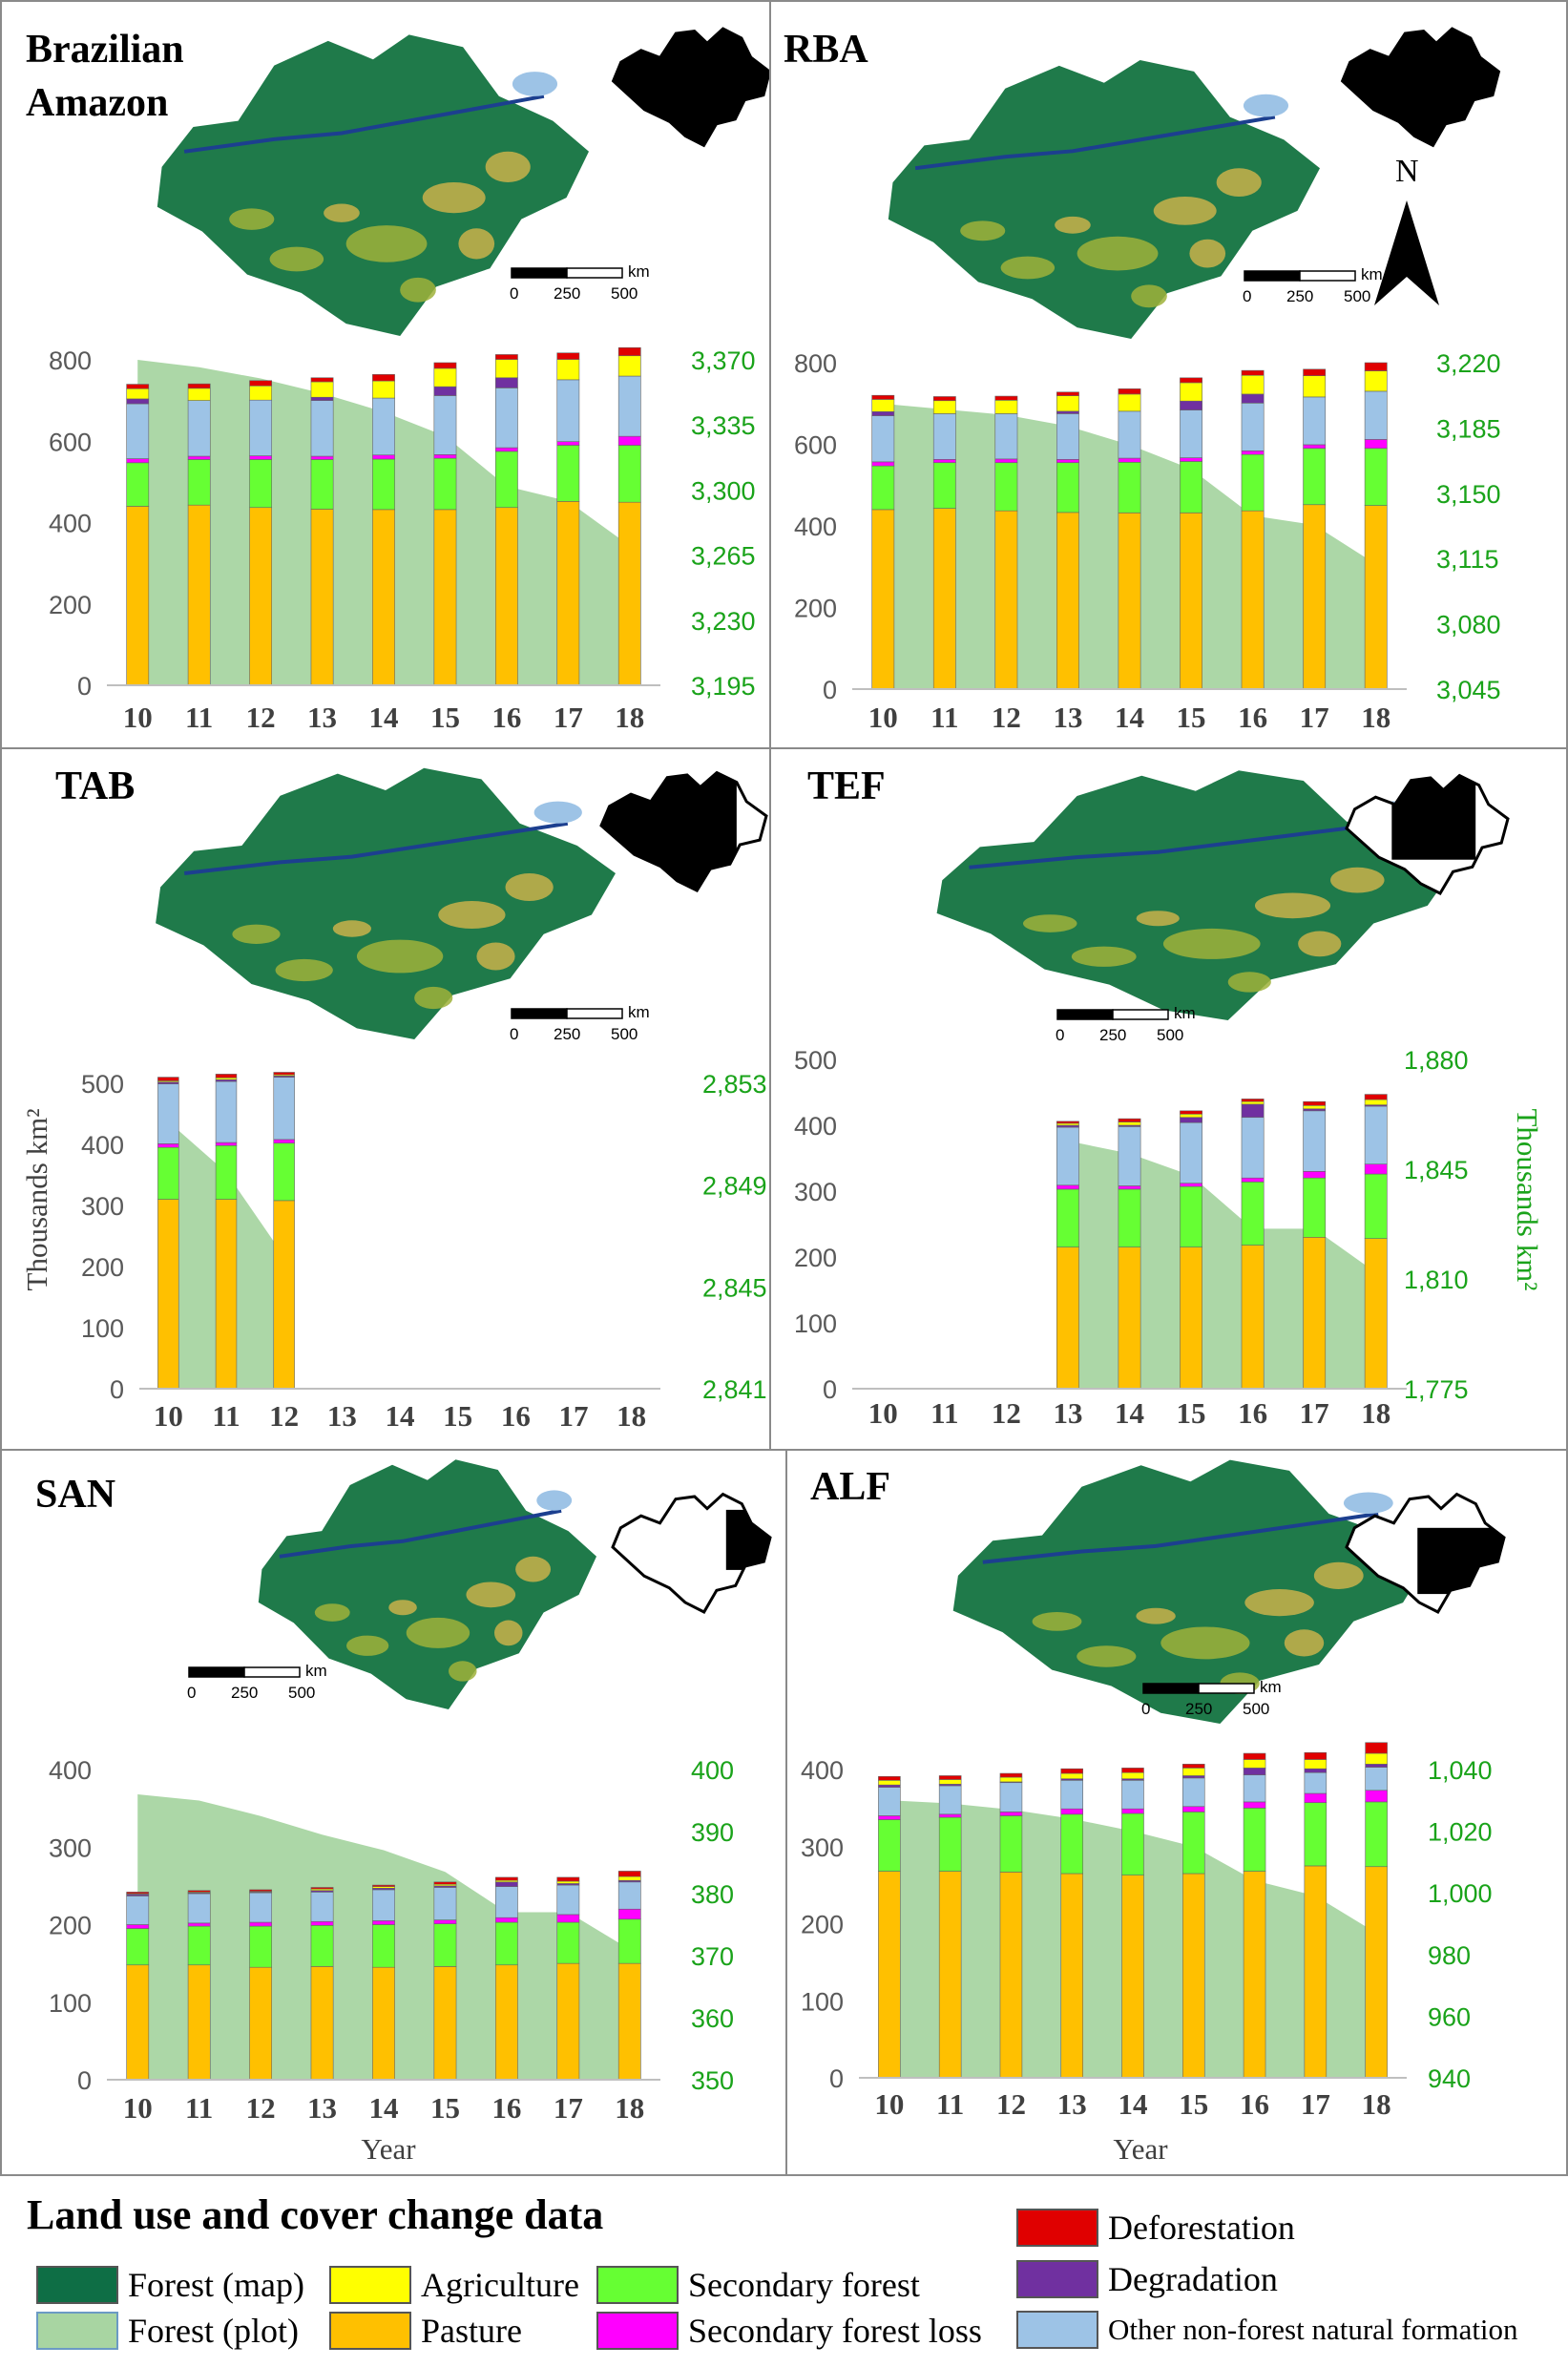 The height and width of the screenshot is (2367, 1568). I want to click on scale-bar: km 0 250 500, so click(580, 1023).